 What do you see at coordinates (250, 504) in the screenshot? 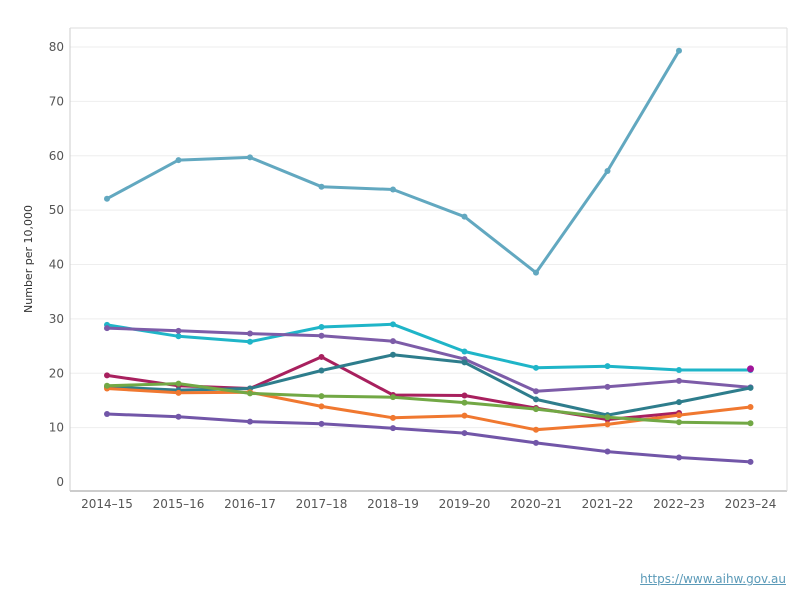
I see `x-tick-label: 2016–17` at bounding box center [250, 504].